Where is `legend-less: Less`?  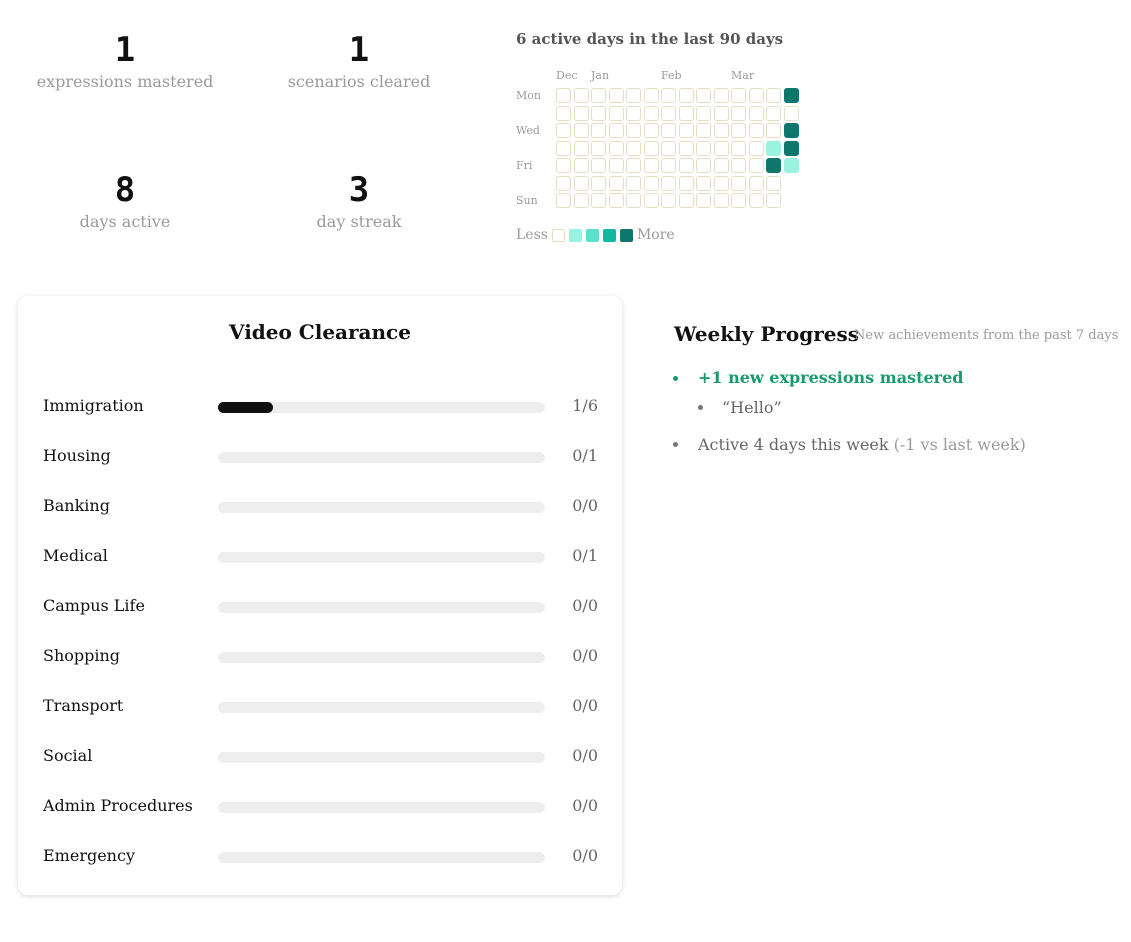
legend-less: Less is located at coordinates (532, 235).